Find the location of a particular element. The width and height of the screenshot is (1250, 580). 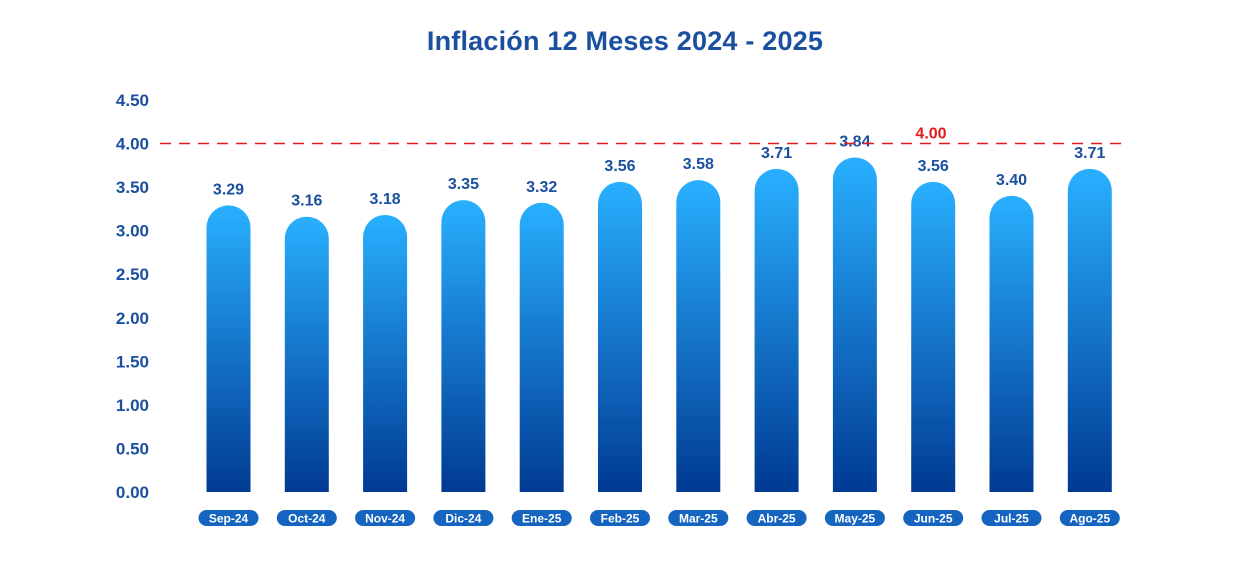

x-tick-label: Sep-24 is located at coordinates (229, 519).